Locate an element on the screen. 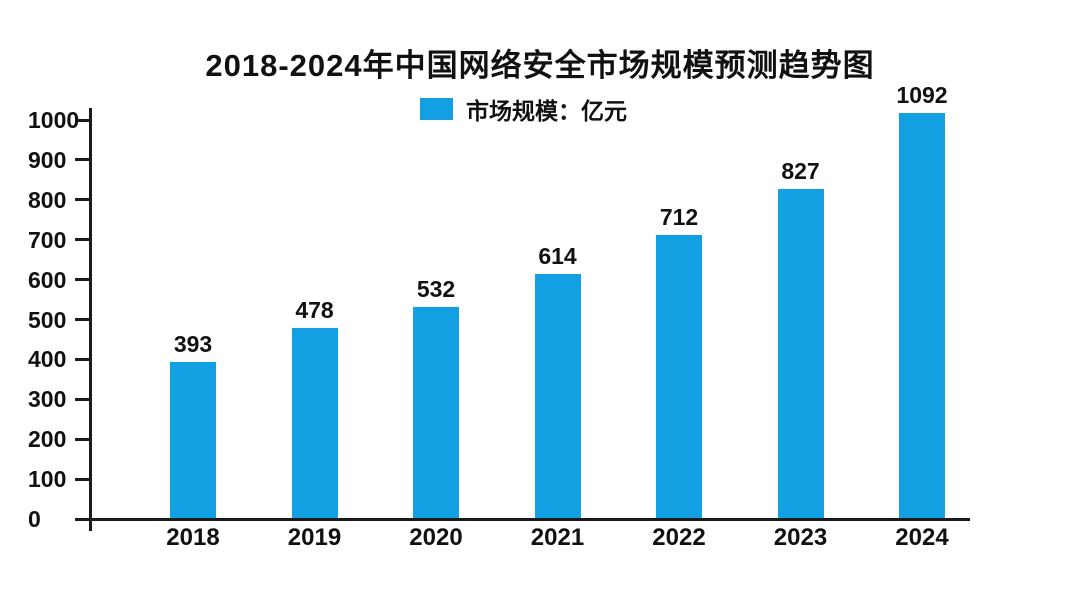 Image resolution: width=1080 pixels, height=608 pixels. bar-2021 is located at coordinates (557, 396).